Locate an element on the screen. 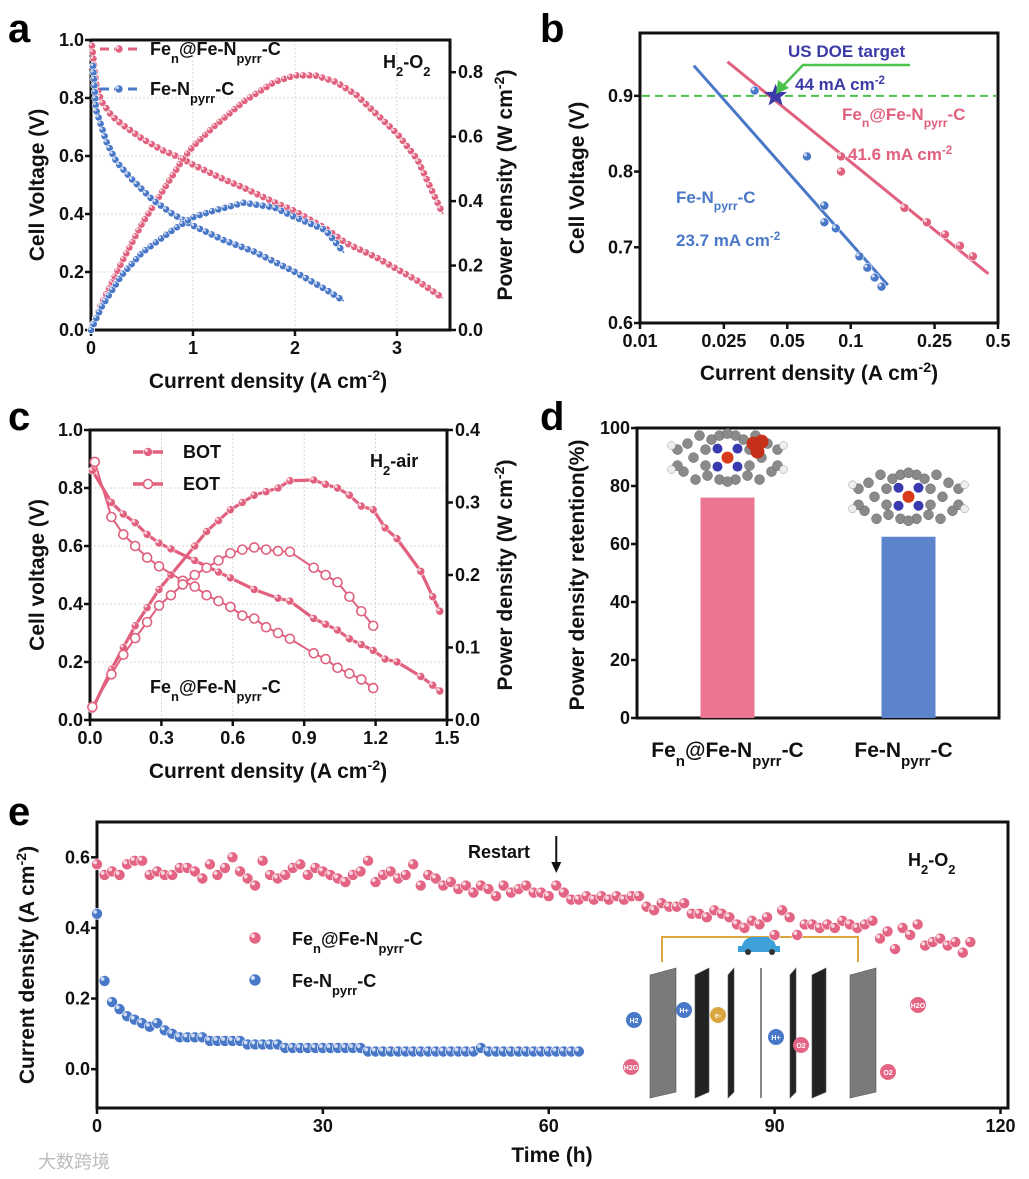 This screenshot has width=1029, height=1179. x-tick-label: 0.025 is located at coordinates (723, 341).